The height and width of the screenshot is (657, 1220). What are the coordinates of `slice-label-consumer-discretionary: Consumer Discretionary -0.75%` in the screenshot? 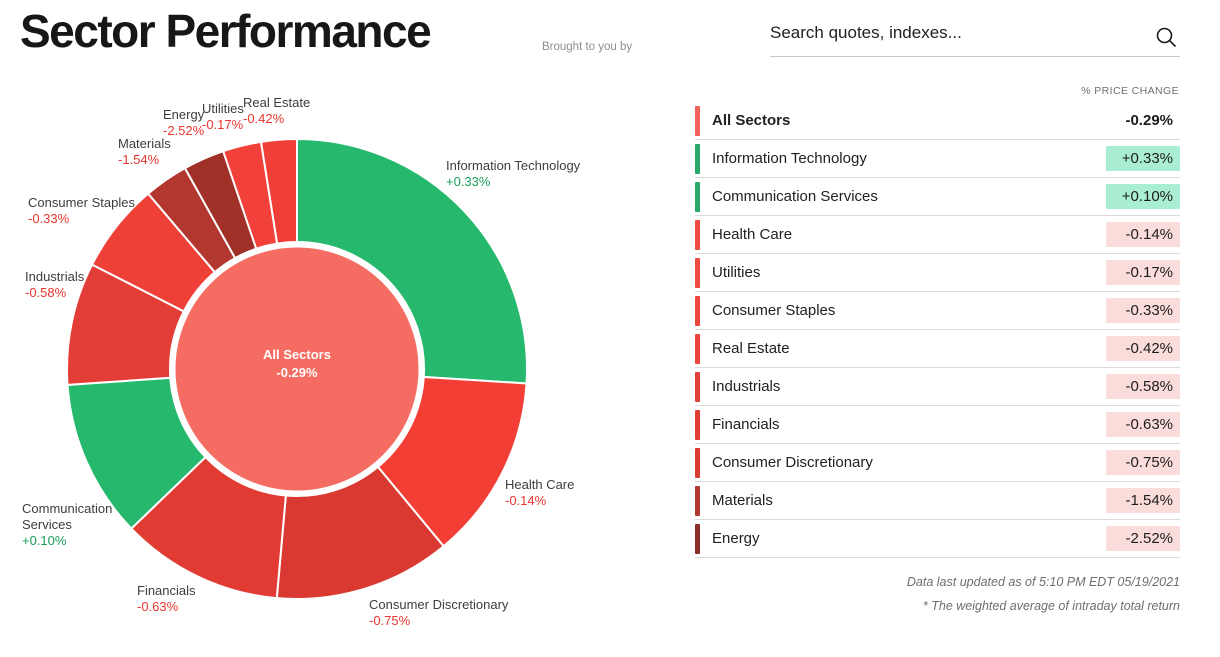 It's located at (438, 613).